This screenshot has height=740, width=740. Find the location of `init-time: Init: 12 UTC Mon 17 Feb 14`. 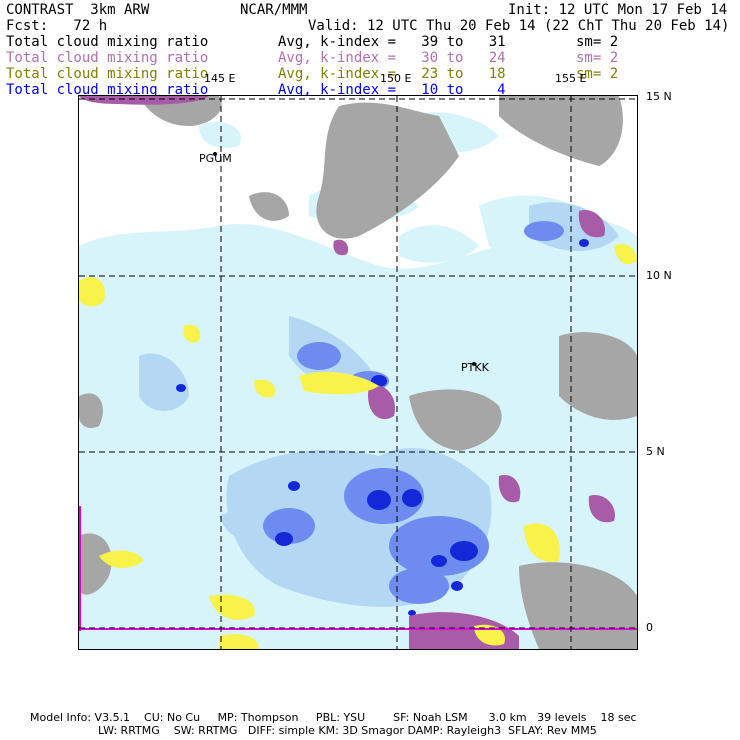

init-time: Init: 12 UTC Mon 17 Feb 14 is located at coordinates (618, 10).